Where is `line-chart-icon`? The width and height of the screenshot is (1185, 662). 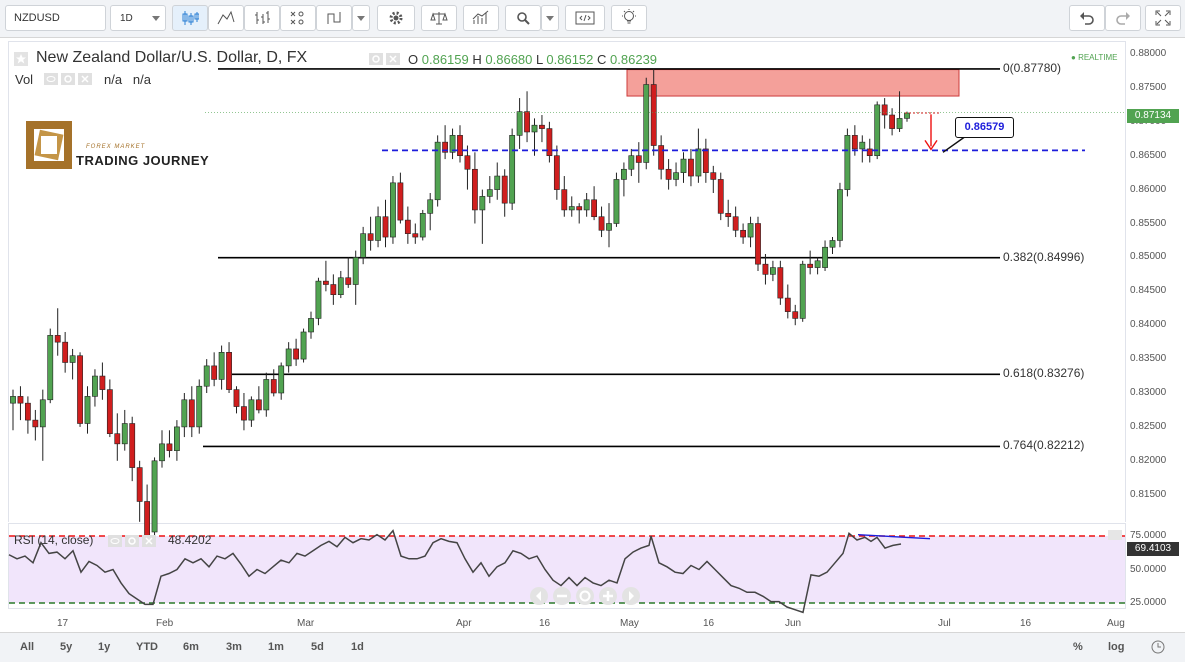
line-chart-icon is located at coordinates (226, 17).